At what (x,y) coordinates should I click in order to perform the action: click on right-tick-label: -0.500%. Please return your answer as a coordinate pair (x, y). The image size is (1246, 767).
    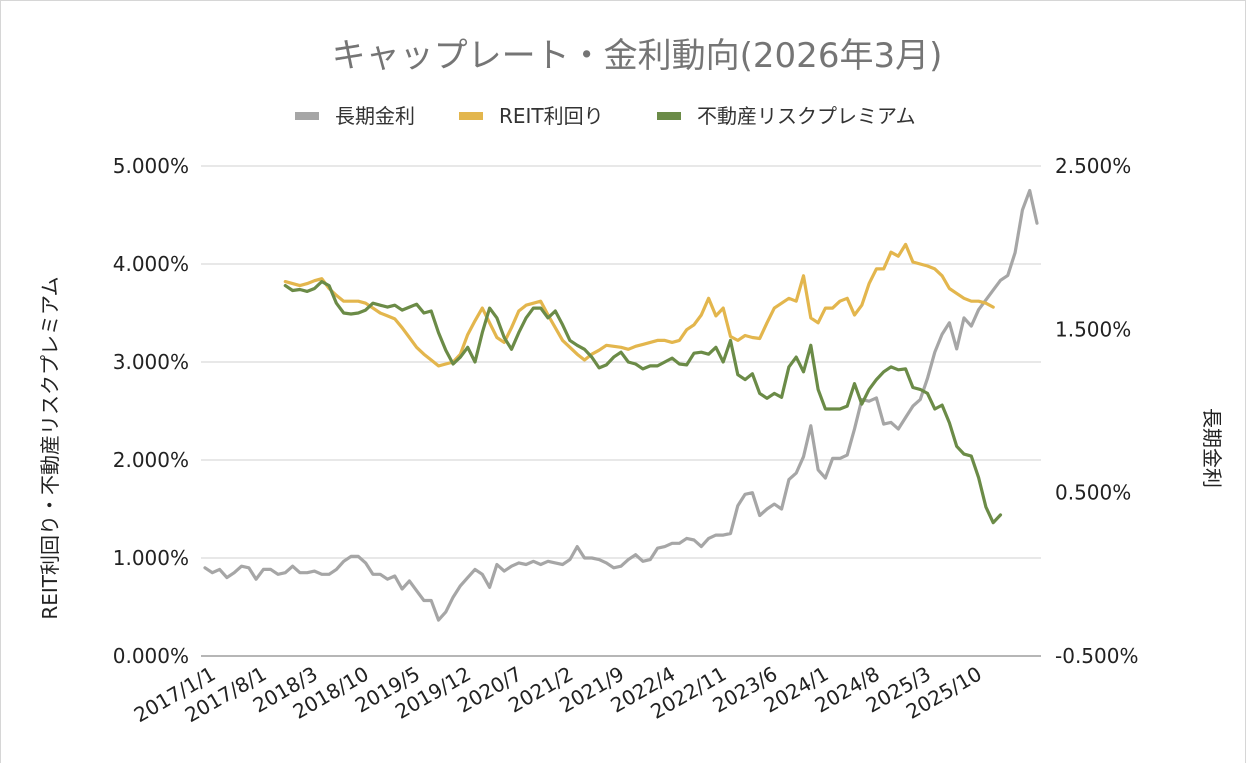
    Looking at the image, I should click on (1096, 656).